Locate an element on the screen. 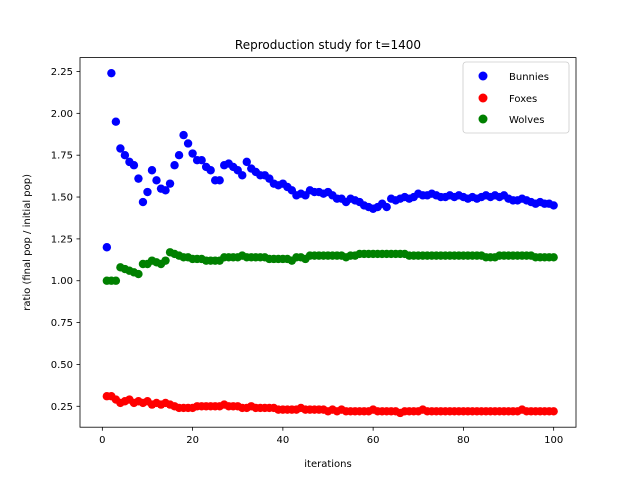  y-tick-label: 1.50 is located at coordinates (62, 198).